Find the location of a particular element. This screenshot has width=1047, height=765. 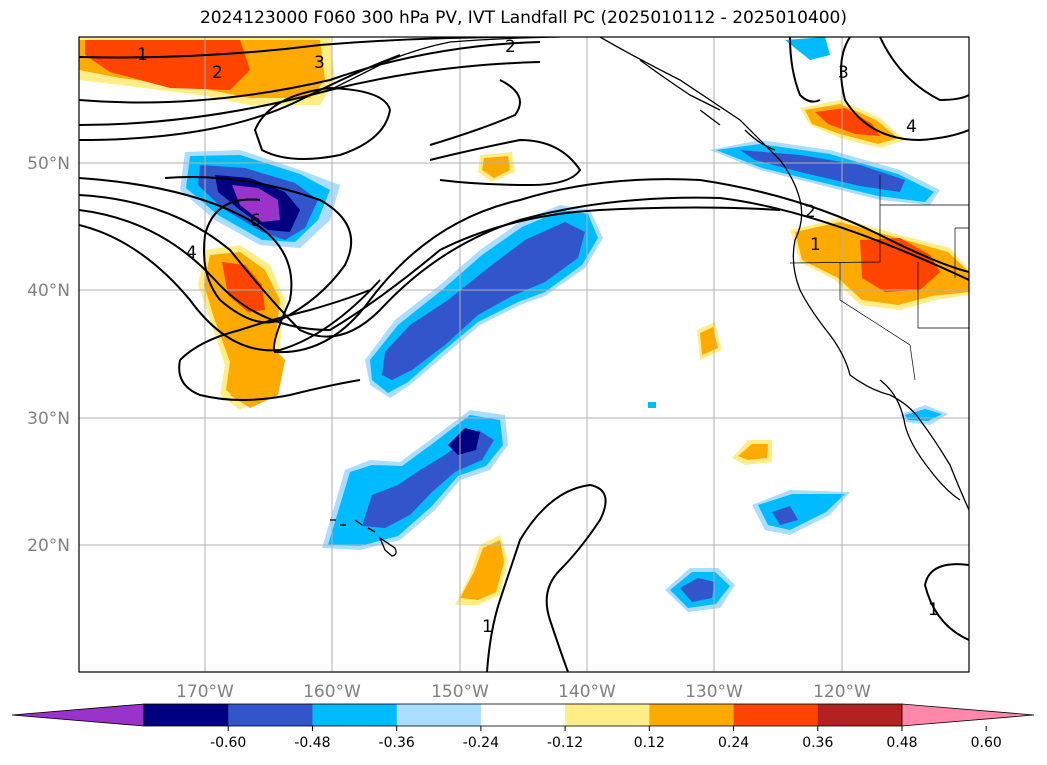

lon-label: 130°W is located at coordinates (714, 692).